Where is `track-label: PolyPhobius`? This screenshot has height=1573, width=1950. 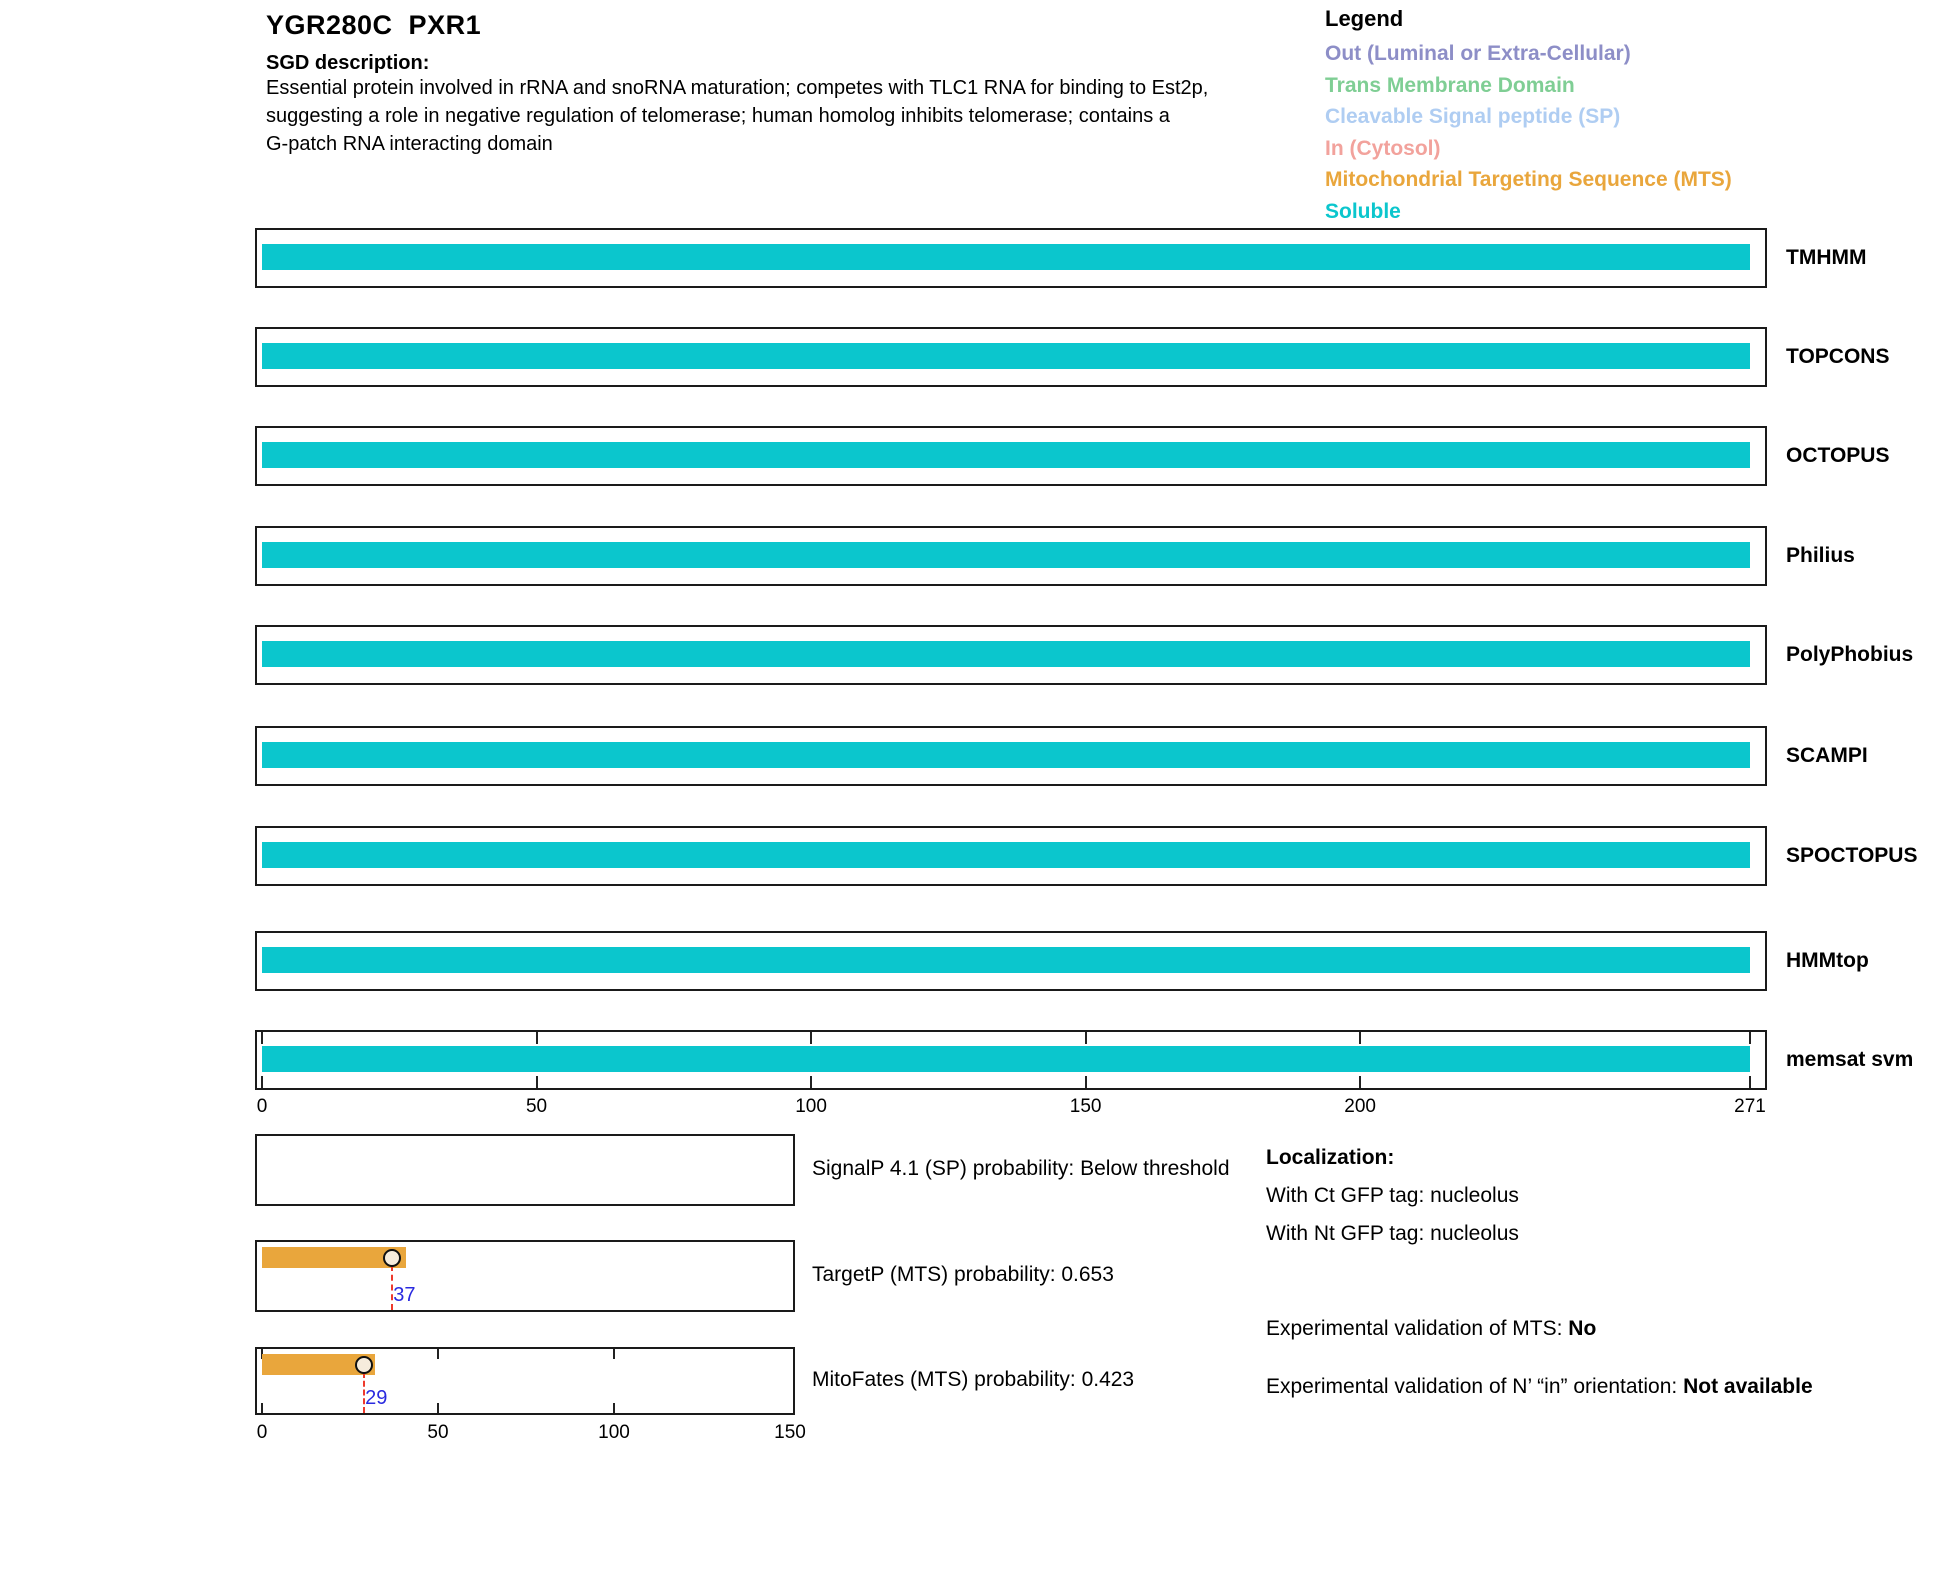
track-label: PolyPhobius is located at coordinates (1850, 654).